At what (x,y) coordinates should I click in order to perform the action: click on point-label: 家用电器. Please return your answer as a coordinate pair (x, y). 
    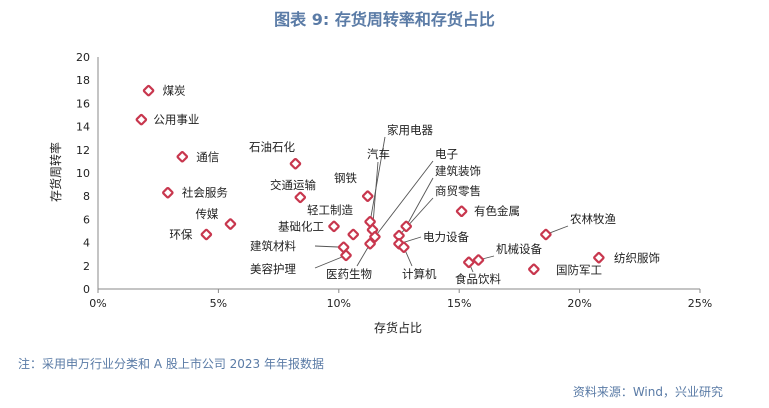
    Looking at the image, I should click on (410, 130).